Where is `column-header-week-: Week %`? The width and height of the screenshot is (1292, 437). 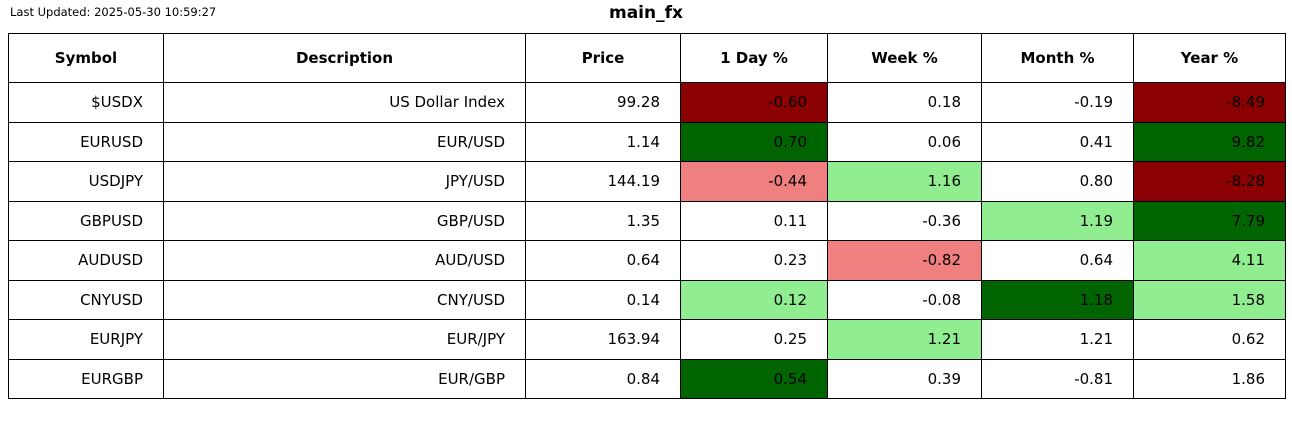
column-header-week-: Week % is located at coordinates (904, 58).